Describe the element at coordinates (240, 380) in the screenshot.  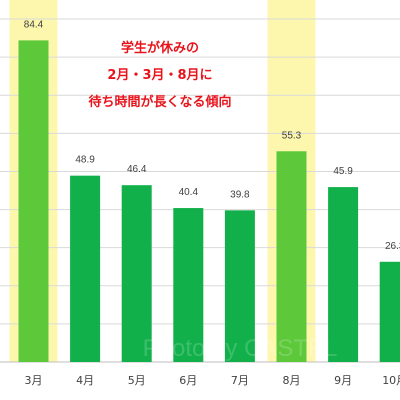
I see `x-tick-label: 7月` at that location.